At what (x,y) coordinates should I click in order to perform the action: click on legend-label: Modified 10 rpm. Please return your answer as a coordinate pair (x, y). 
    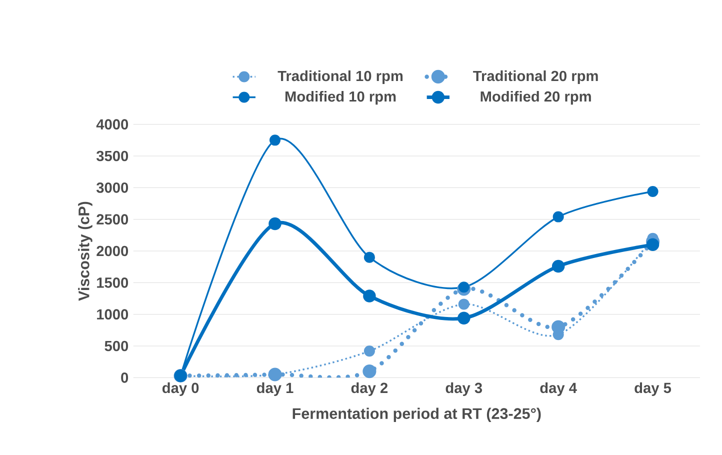
    Looking at the image, I should click on (340, 97).